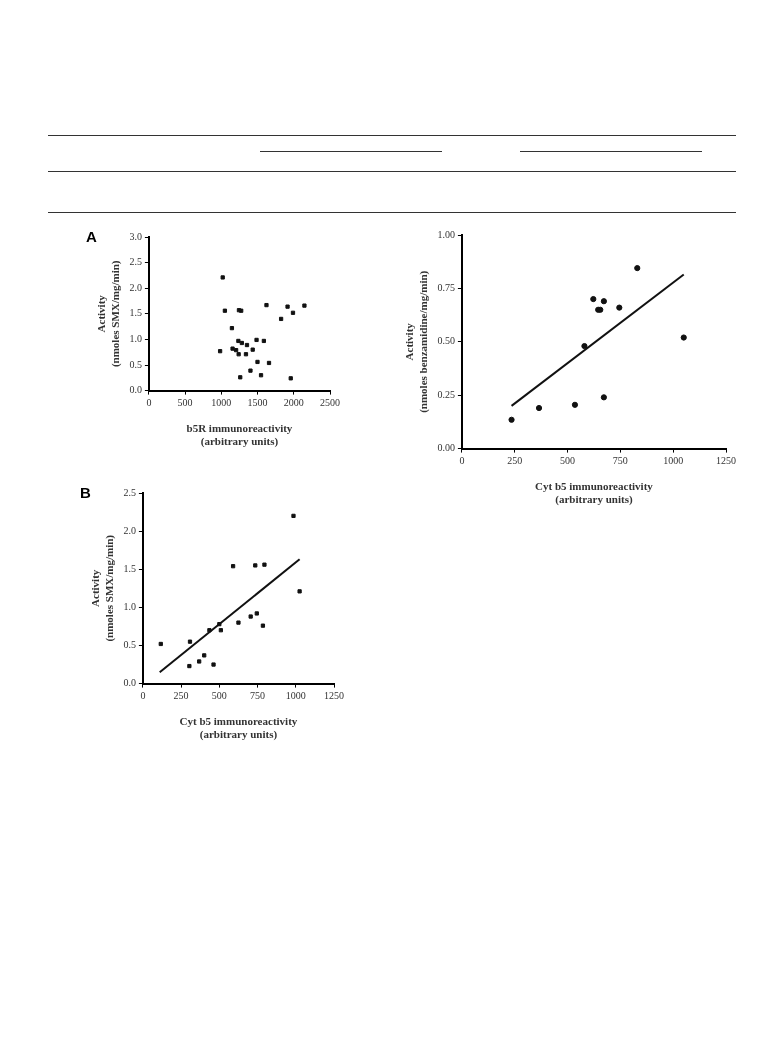 The image size is (780, 1044). Describe the element at coordinates (446, 234) in the screenshot. I see `y-tick-label: 1.00` at that location.